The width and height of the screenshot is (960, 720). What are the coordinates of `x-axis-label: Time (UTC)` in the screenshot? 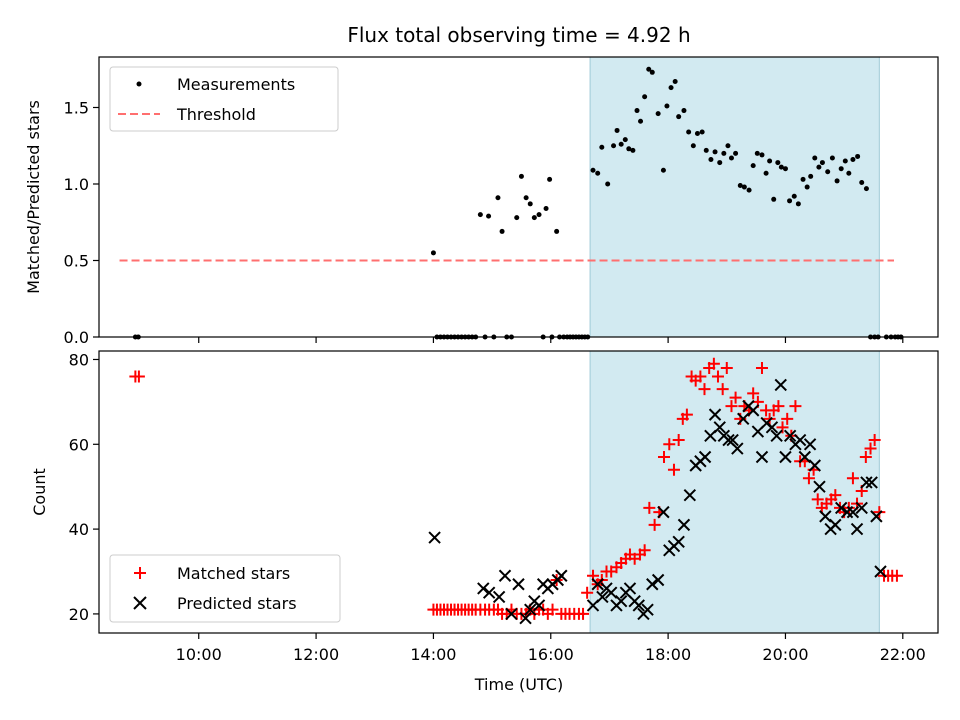 It's located at (518, 684).